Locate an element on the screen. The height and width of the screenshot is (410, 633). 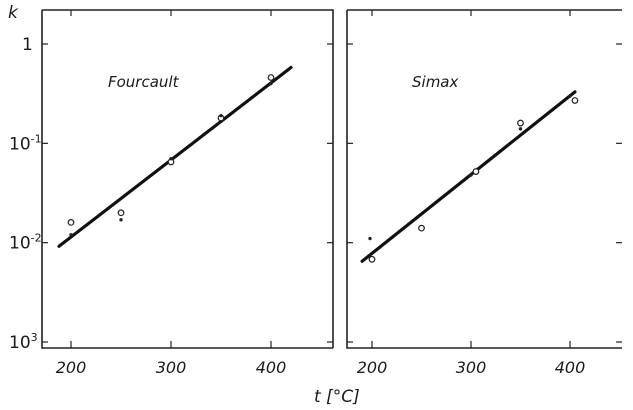
y-axis-title: k is located at coordinates (13, 13).